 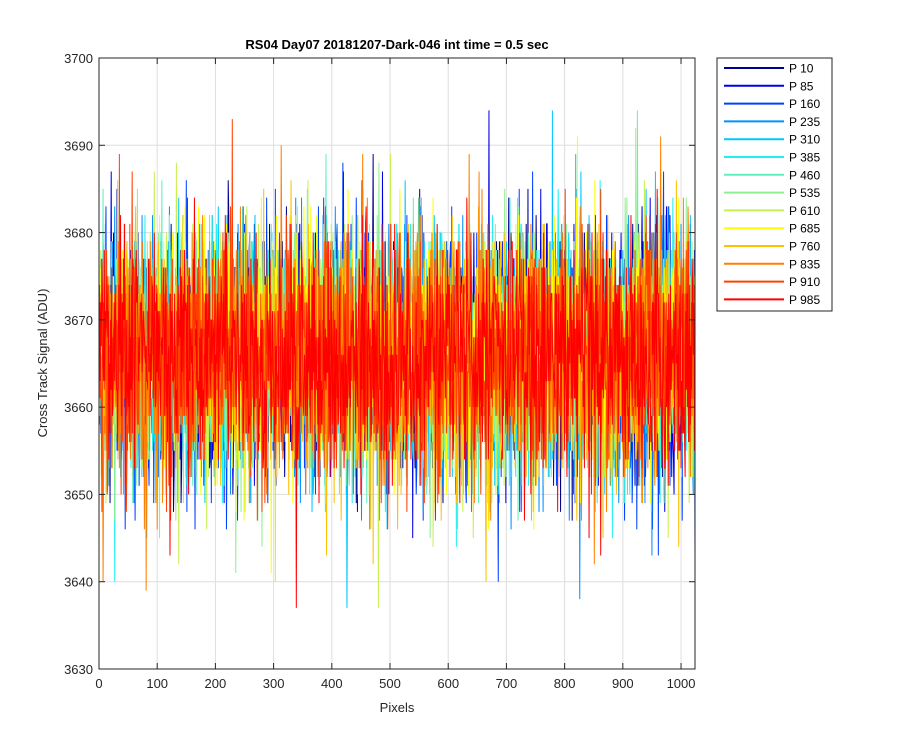 What do you see at coordinates (78, 320) in the screenshot?
I see `y-tick-label: 3670` at bounding box center [78, 320].